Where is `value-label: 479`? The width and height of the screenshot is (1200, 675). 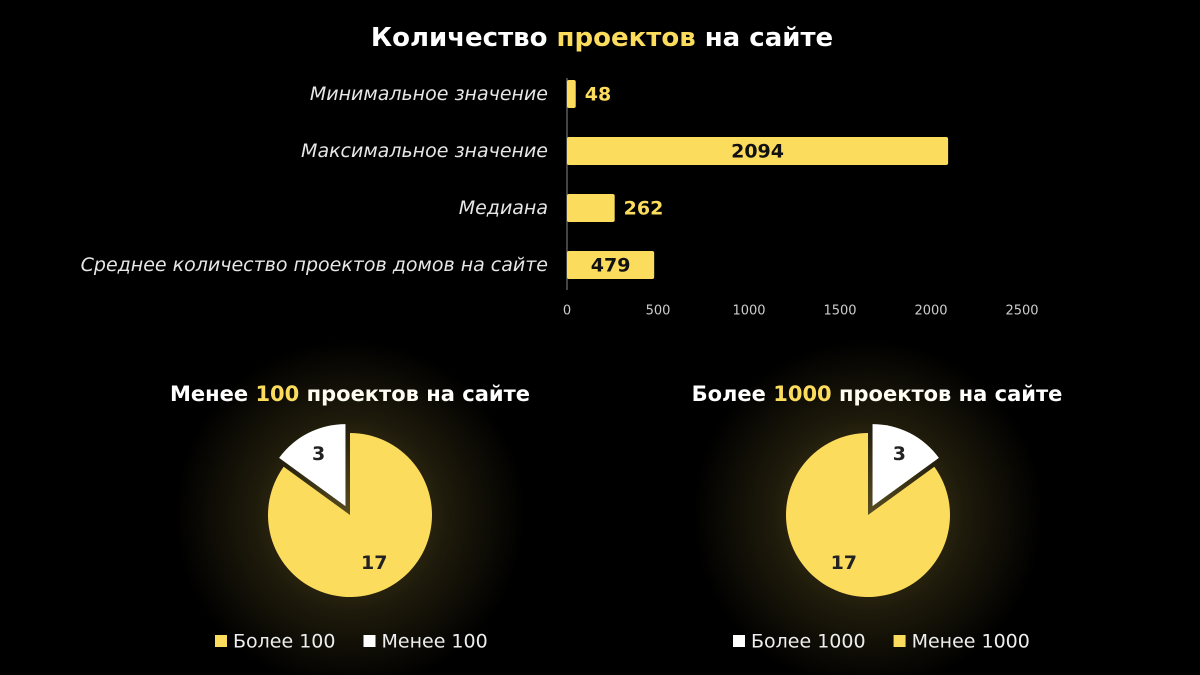 value-label: 479 is located at coordinates (611, 266).